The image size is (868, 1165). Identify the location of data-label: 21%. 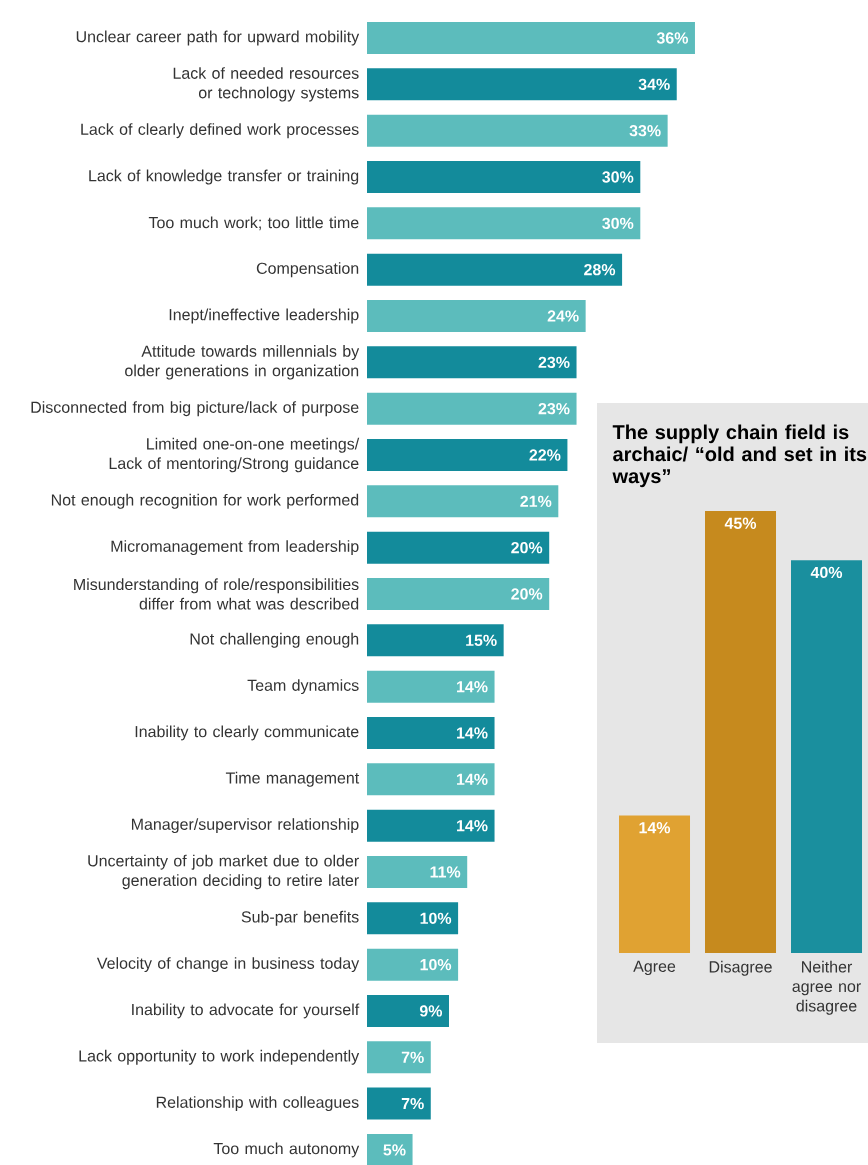
(536, 501).